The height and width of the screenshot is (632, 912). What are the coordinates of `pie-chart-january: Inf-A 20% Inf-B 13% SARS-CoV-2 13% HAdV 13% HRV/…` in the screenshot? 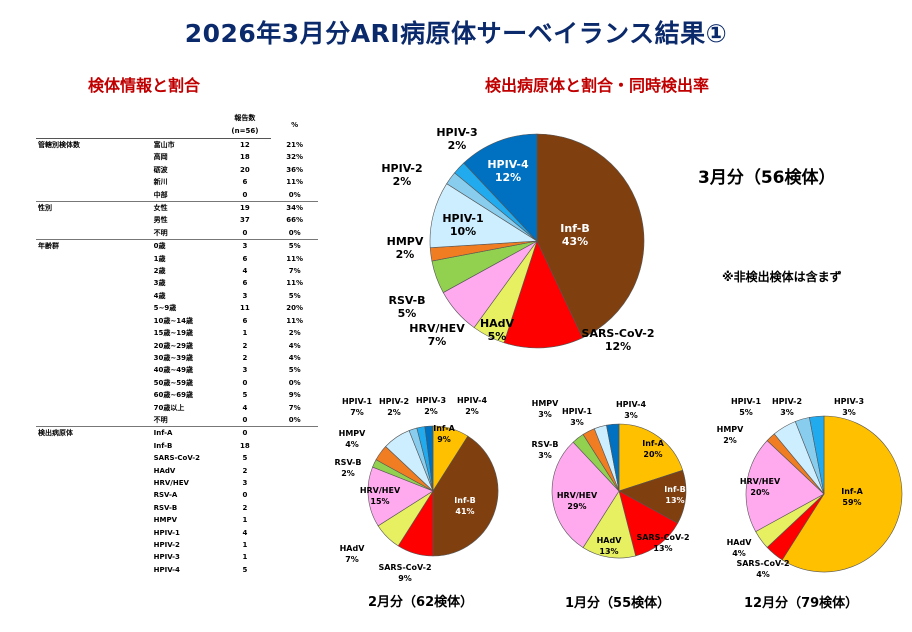 It's located at (611, 479).